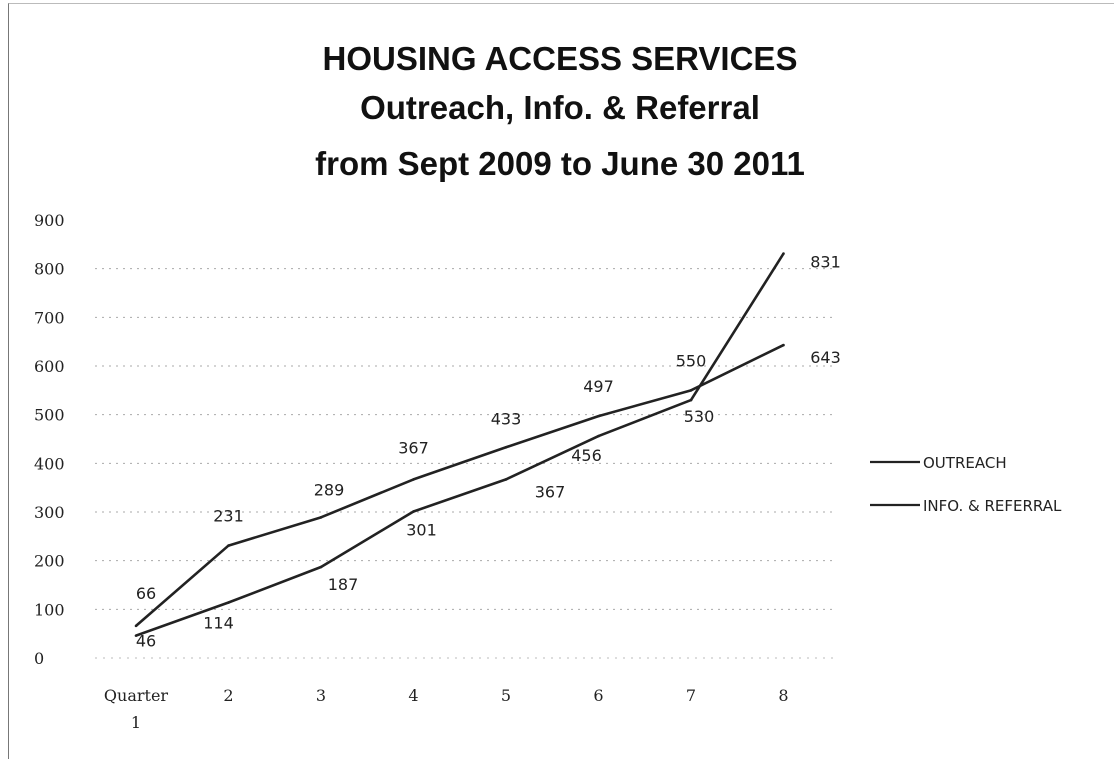 This screenshot has height=764, width=1118. Describe the element at coordinates (321, 695) in the screenshot. I see `x-tick-label: 3` at that location.